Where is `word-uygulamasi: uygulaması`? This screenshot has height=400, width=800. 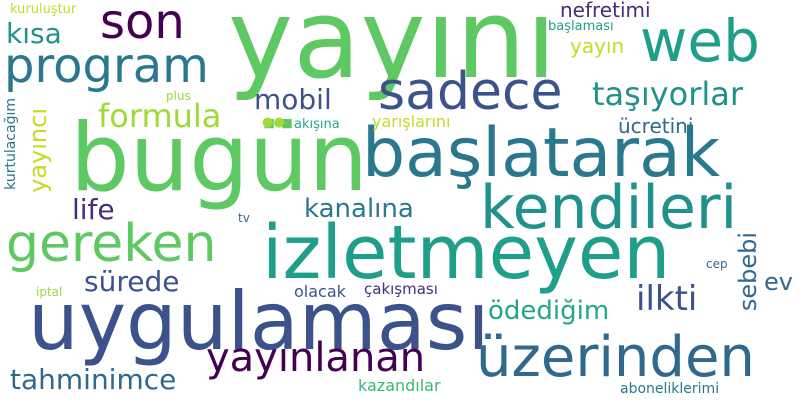
word-uygulamasi: uygulaması is located at coordinates (259, 321).